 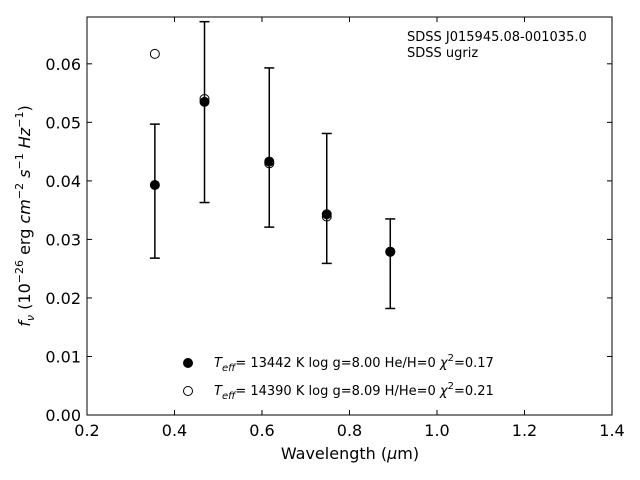 What do you see at coordinates (63, 239) in the screenshot?
I see `y-tick-label: 0.03` at bounding box center [63, 239].